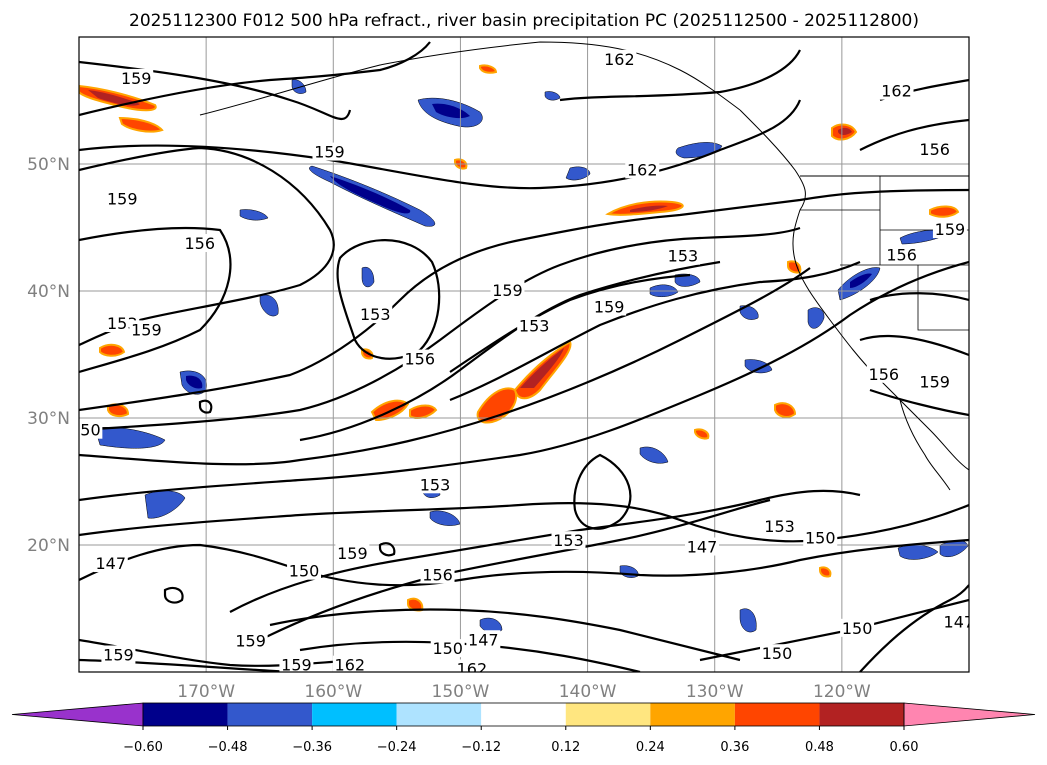  Describe the element at coordinates (48, 165) in the screenshot. I see `latitude-tick-label: 50°N` at that location.